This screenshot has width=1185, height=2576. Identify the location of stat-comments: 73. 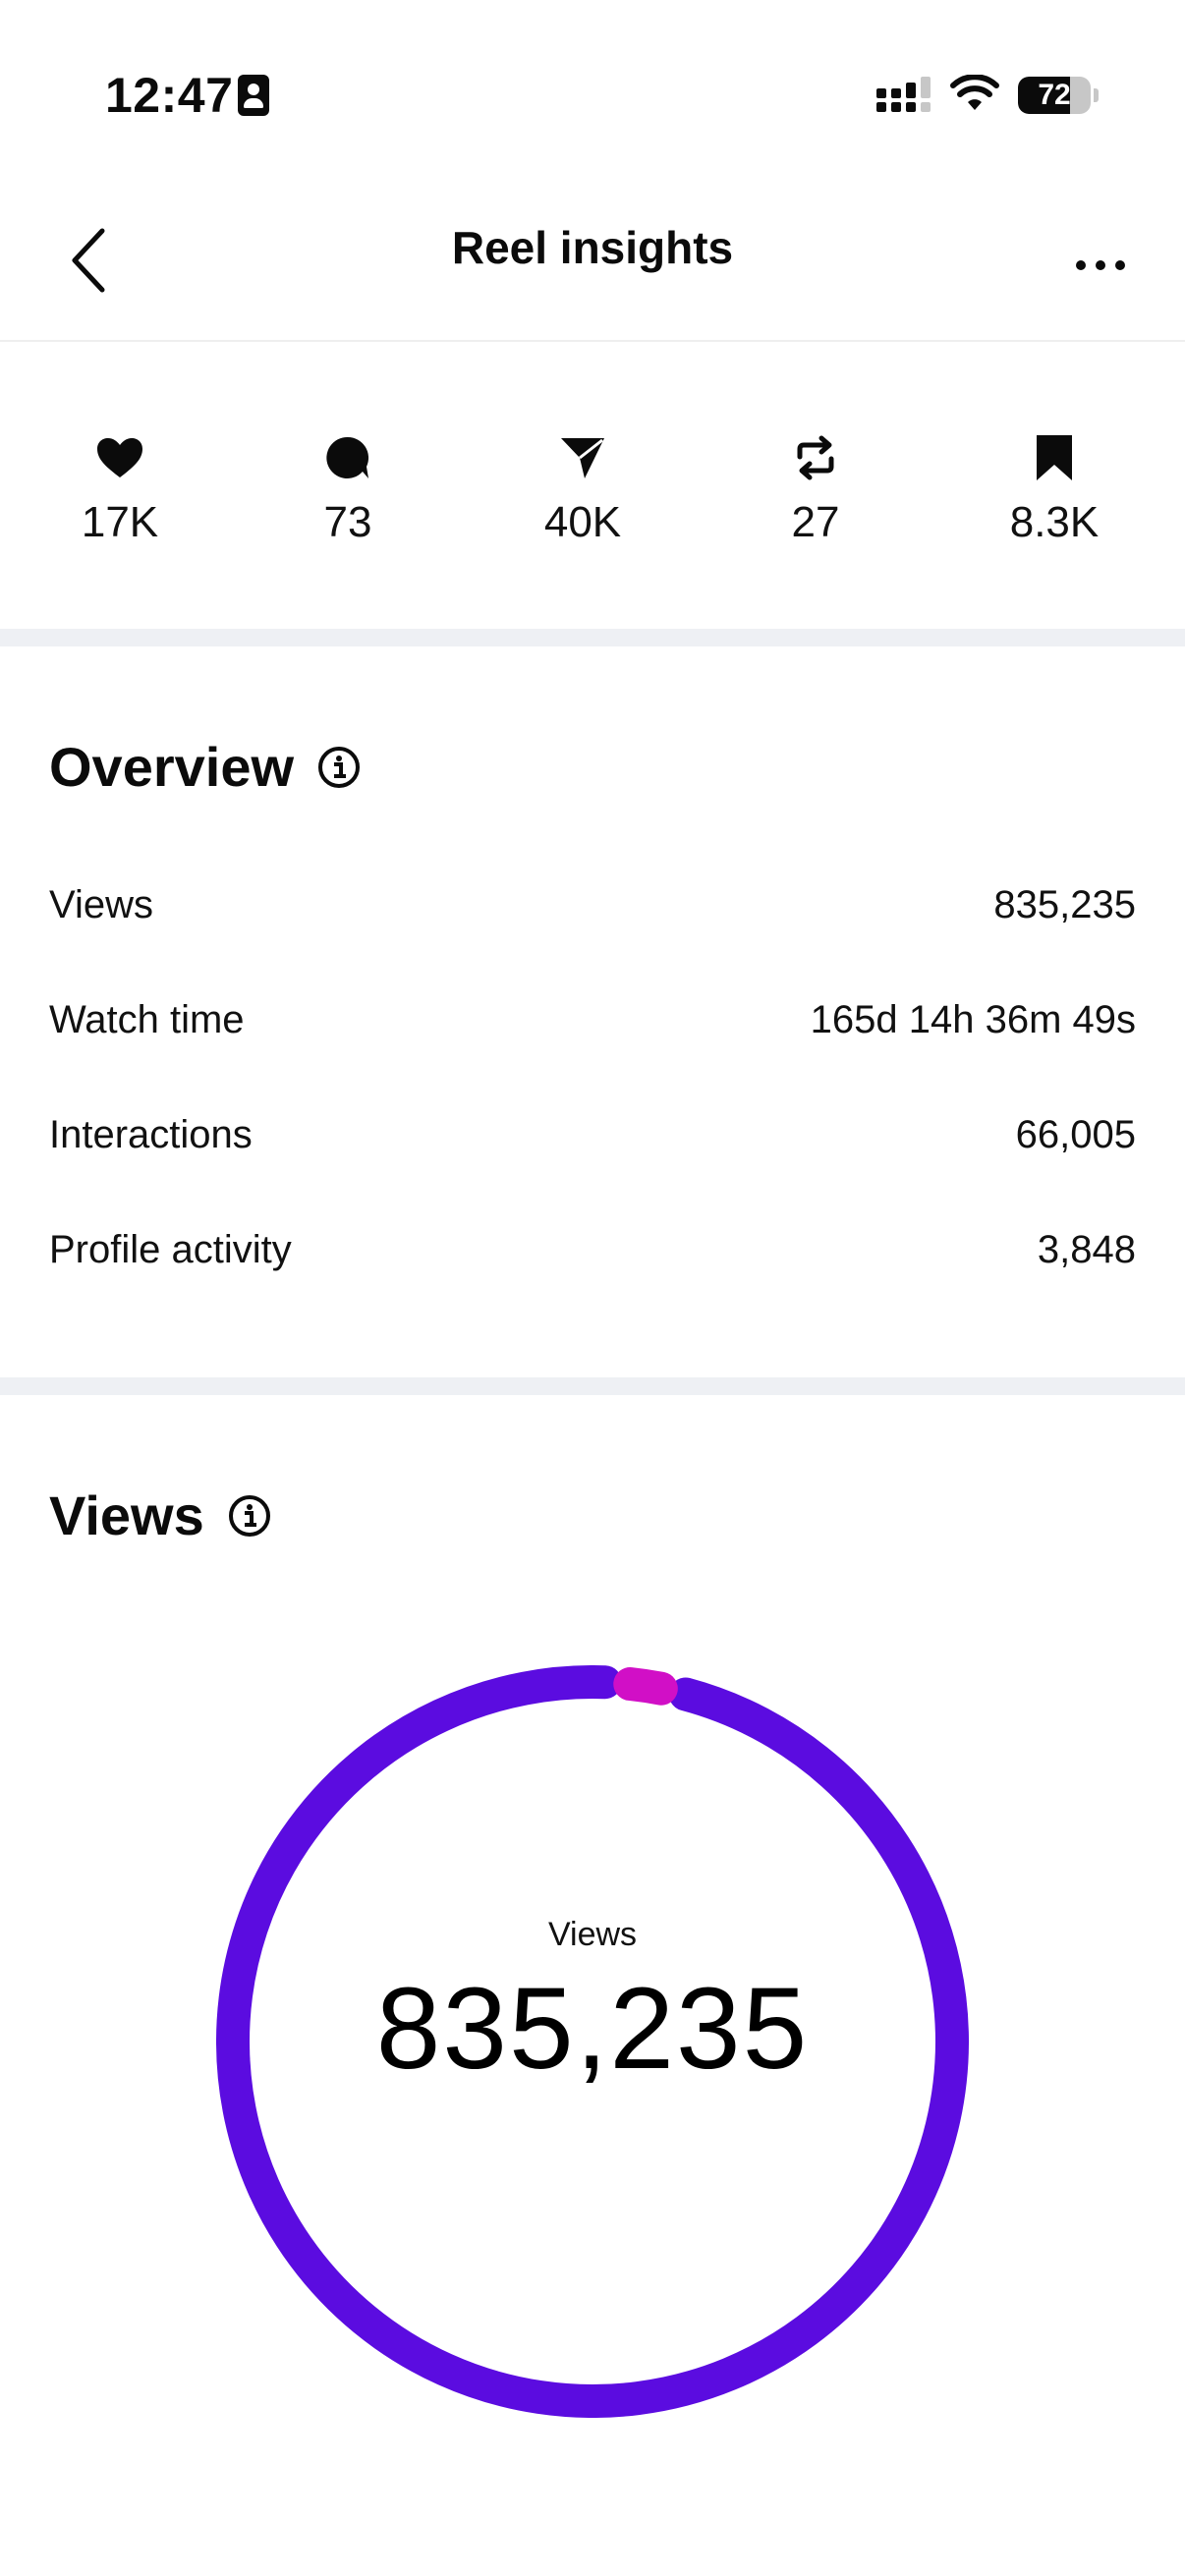
(348, 490).